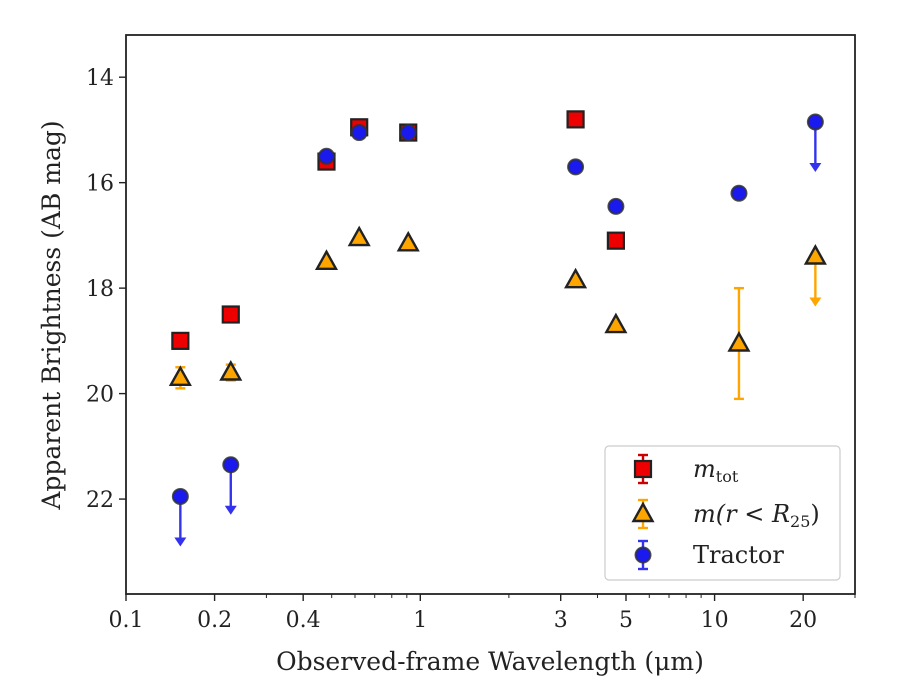 This screenshot has height=700, width=900. What do you see at coordinates (51, 315) in the screenshot?
I see `y-axis-label: Apparent Brightness (AB mag)` at bounding box center [51, 315].